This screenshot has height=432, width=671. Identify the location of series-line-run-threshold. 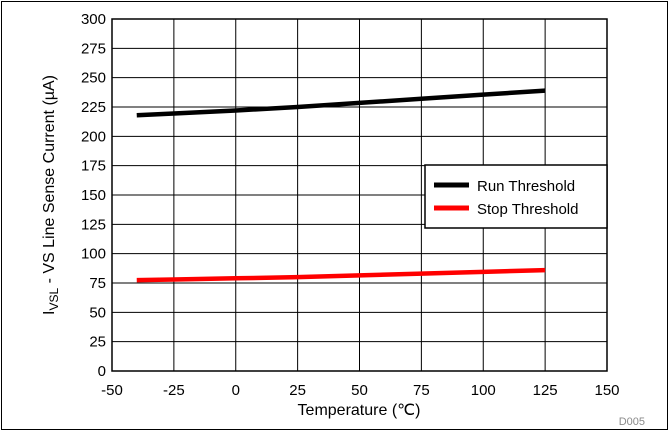
(341, 103).